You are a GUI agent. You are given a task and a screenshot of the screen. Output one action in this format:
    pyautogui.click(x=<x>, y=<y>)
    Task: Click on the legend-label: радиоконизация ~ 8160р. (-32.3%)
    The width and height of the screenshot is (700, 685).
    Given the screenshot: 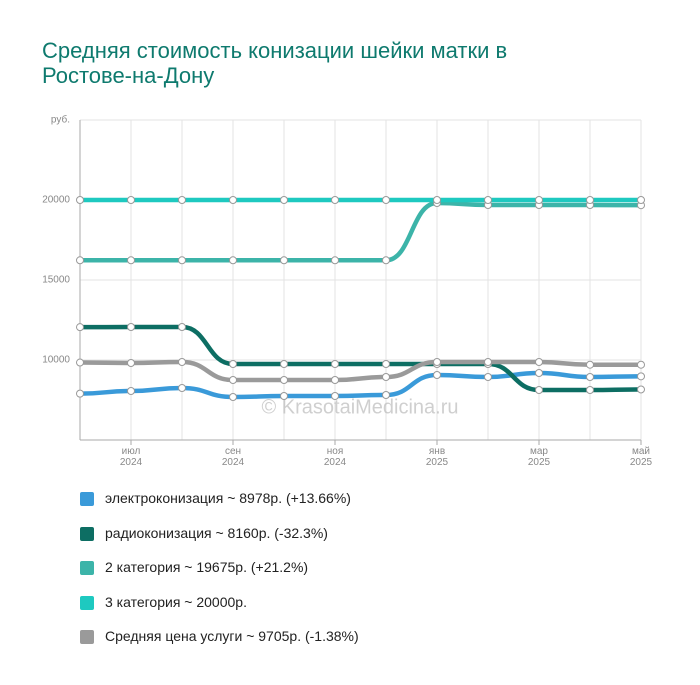 What is the action you would take?
    pyautogui.click(x=216, y=532)
    